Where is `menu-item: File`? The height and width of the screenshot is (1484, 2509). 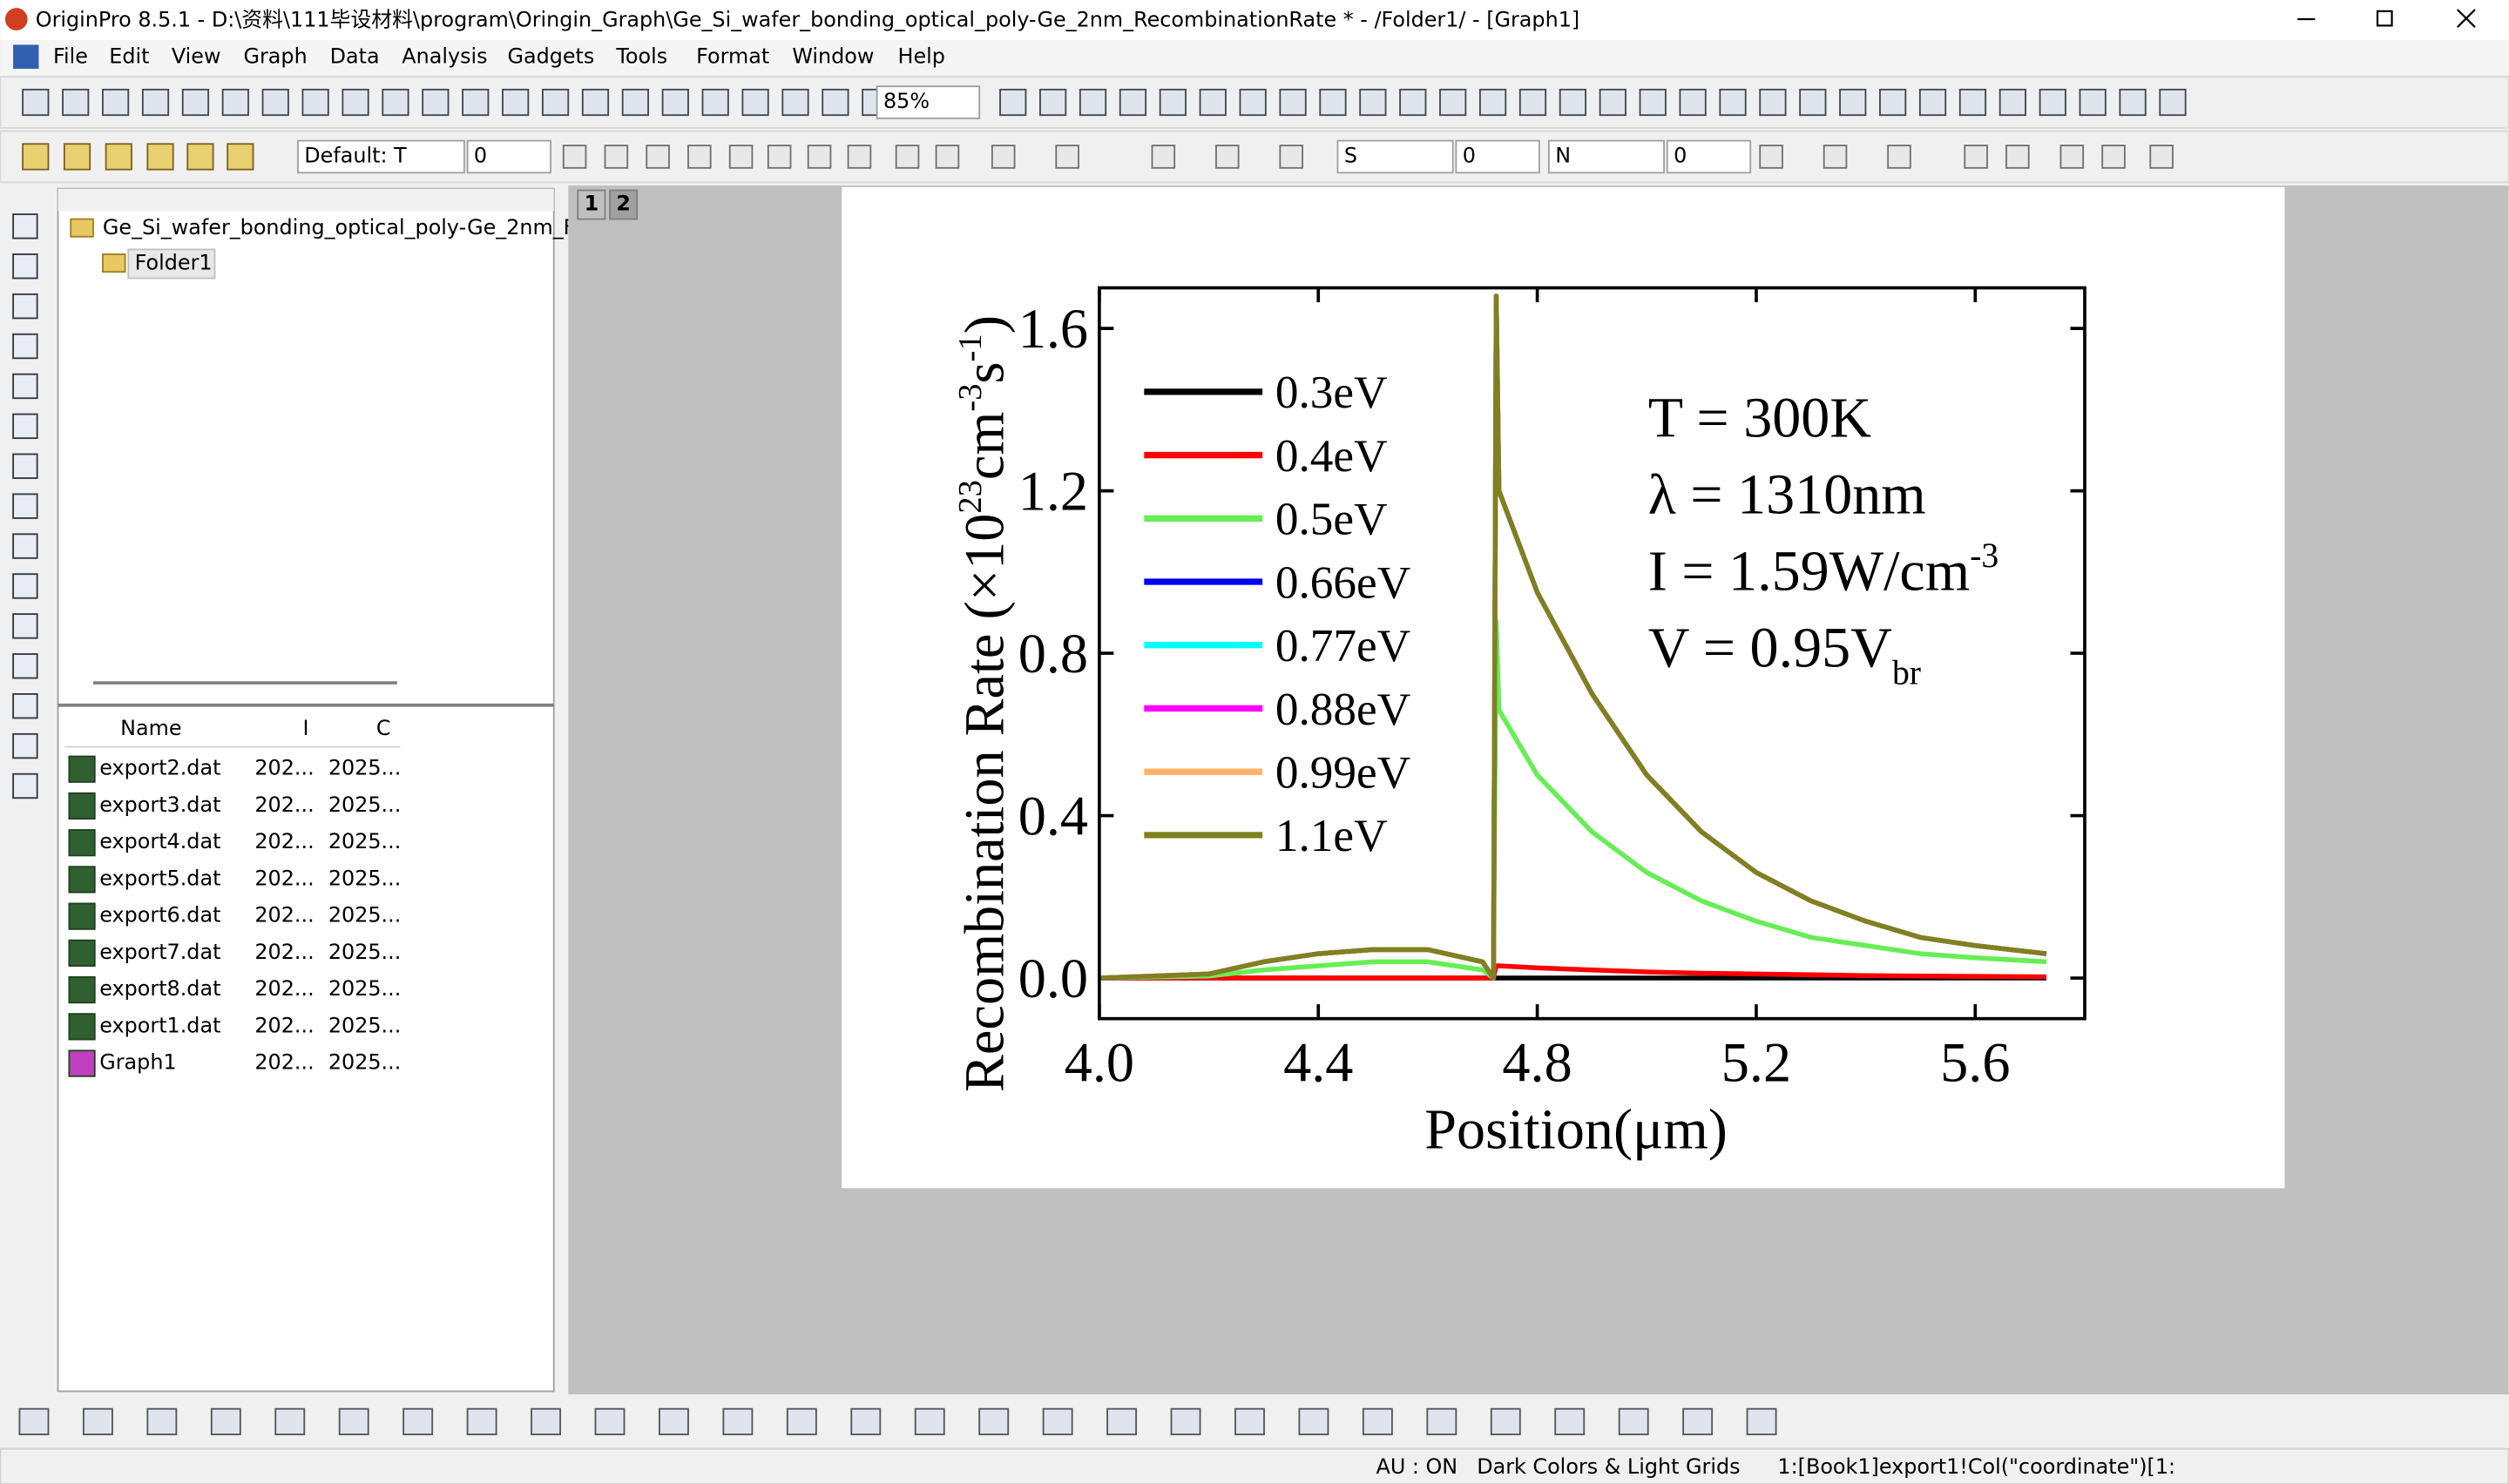
menu-item: File is located at coordinates (70, 56).